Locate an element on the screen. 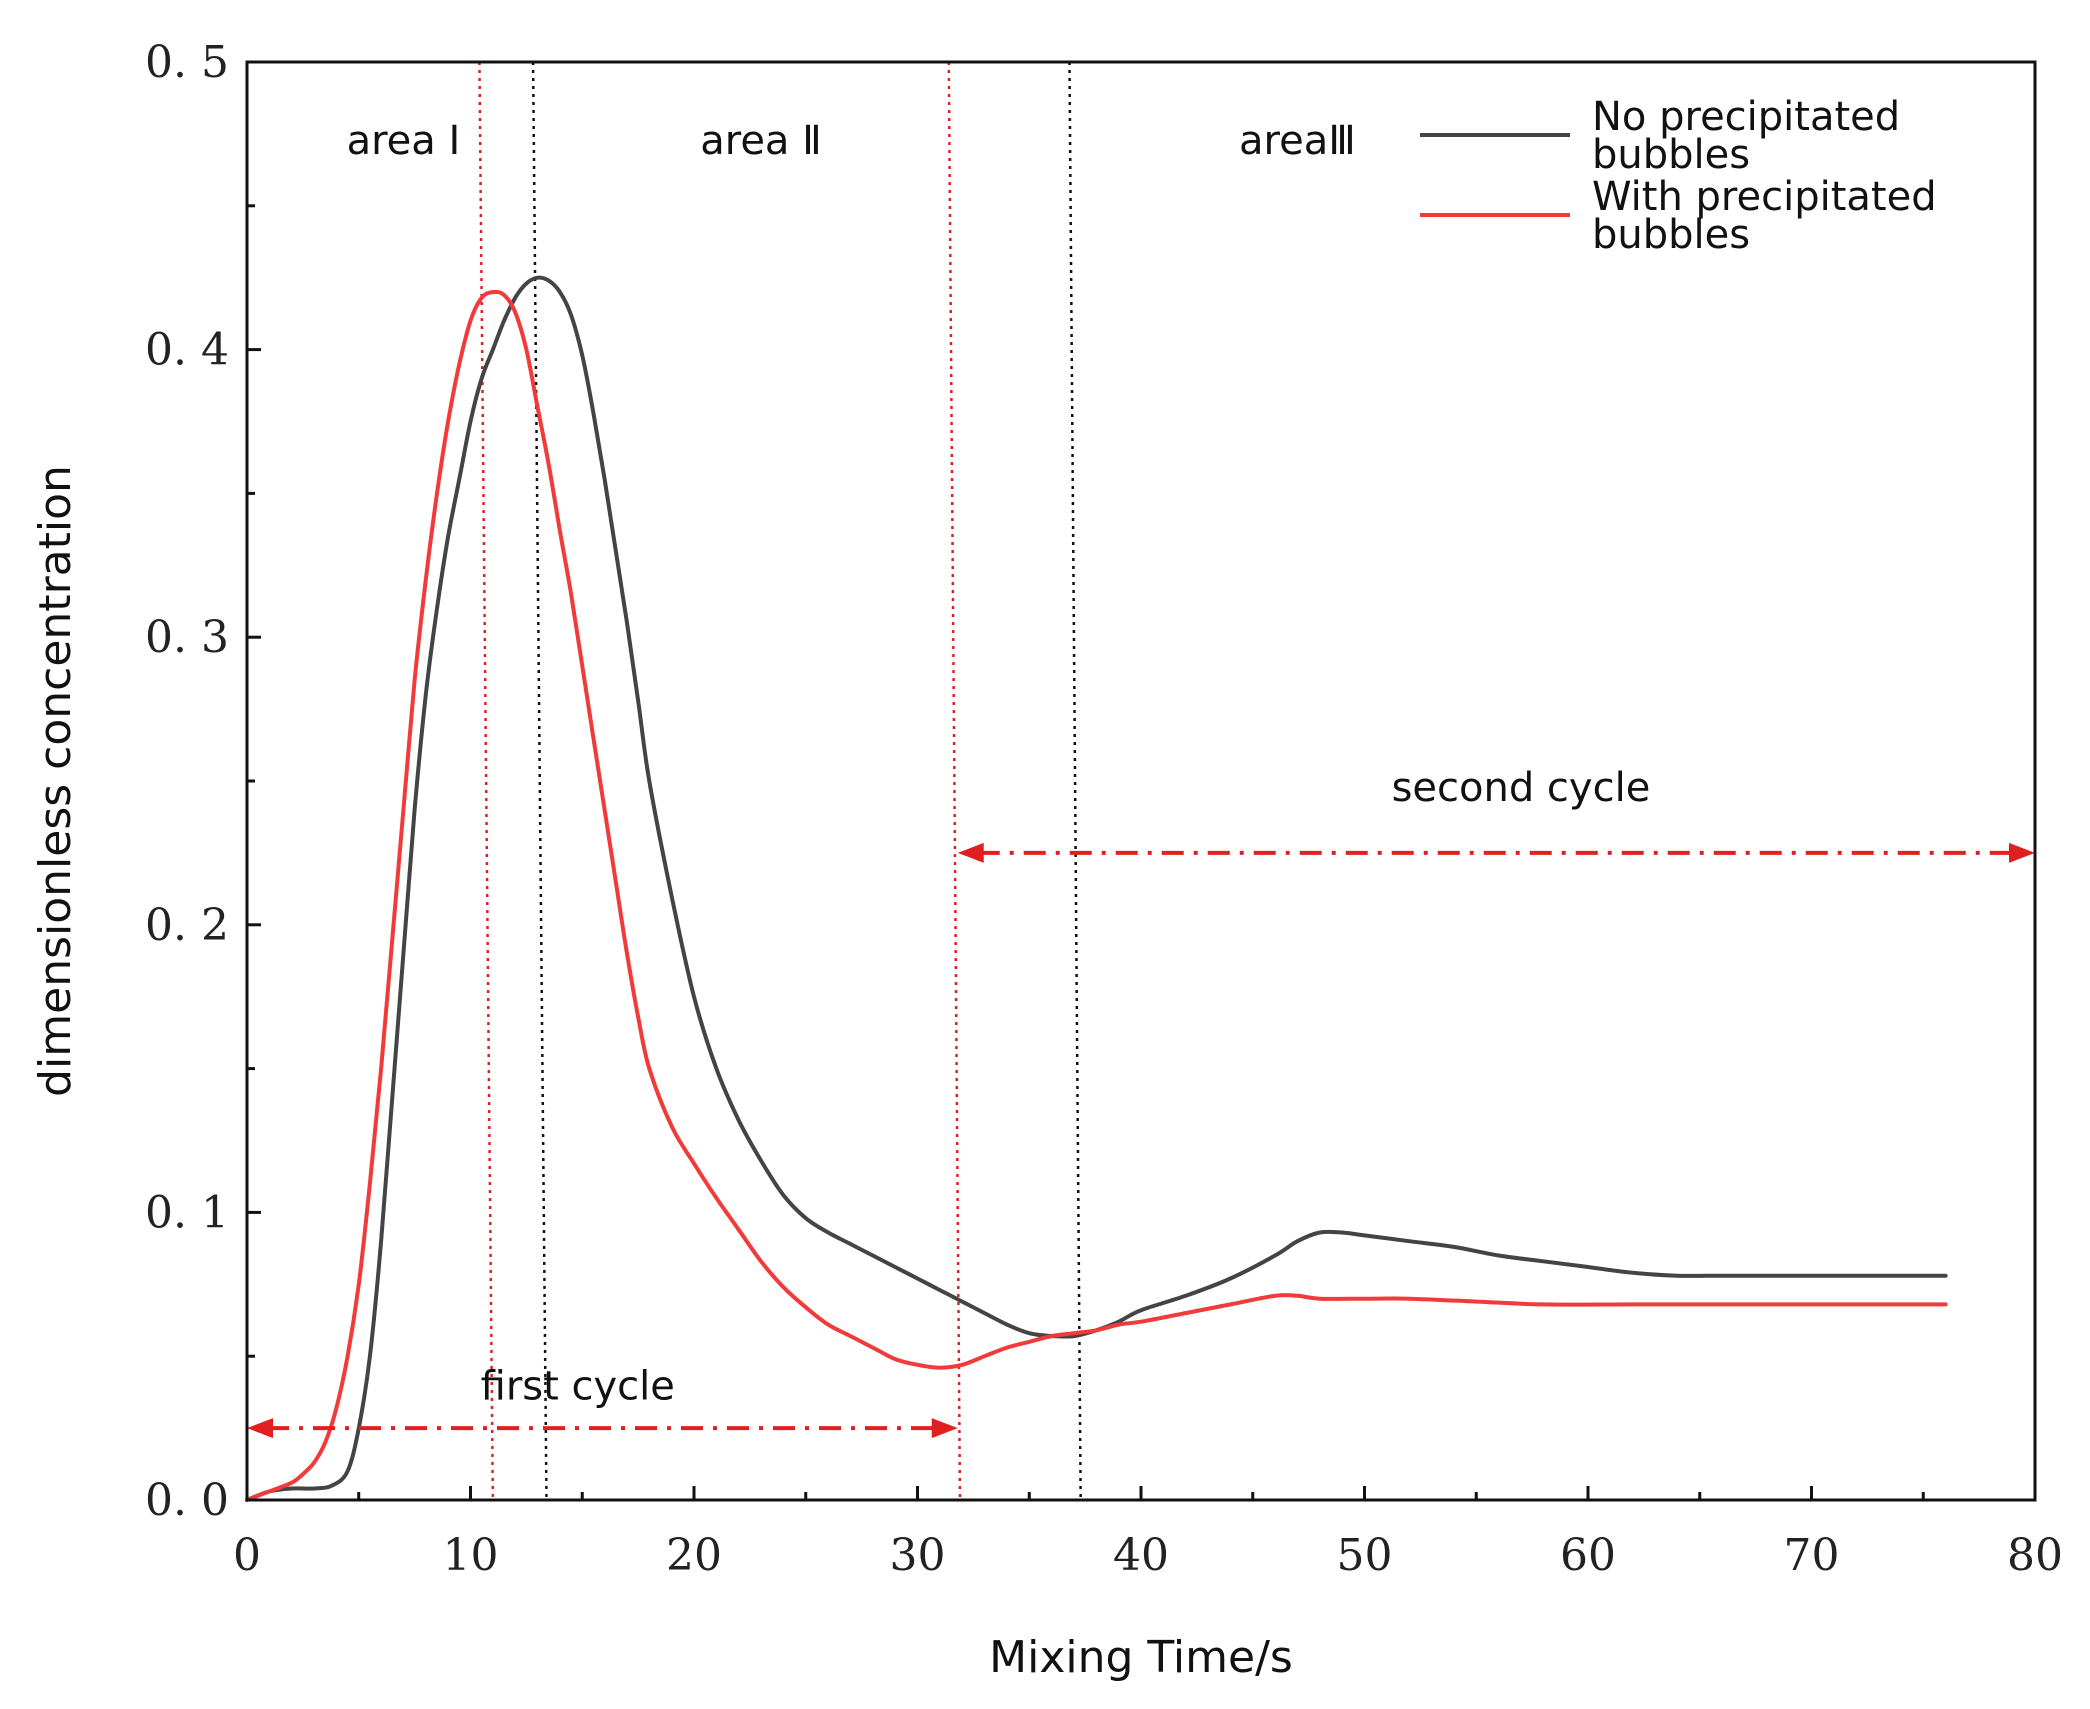  legend-label-no-bubbles: No precipitated bubbles is located at coordinates (1746, 136).